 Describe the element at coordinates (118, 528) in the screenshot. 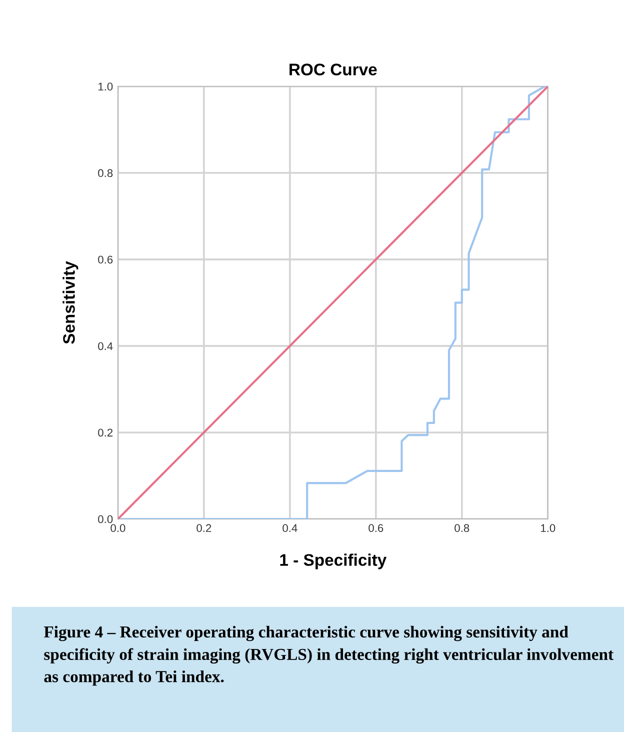

I see `x-tick-label: 0.0` at that location.